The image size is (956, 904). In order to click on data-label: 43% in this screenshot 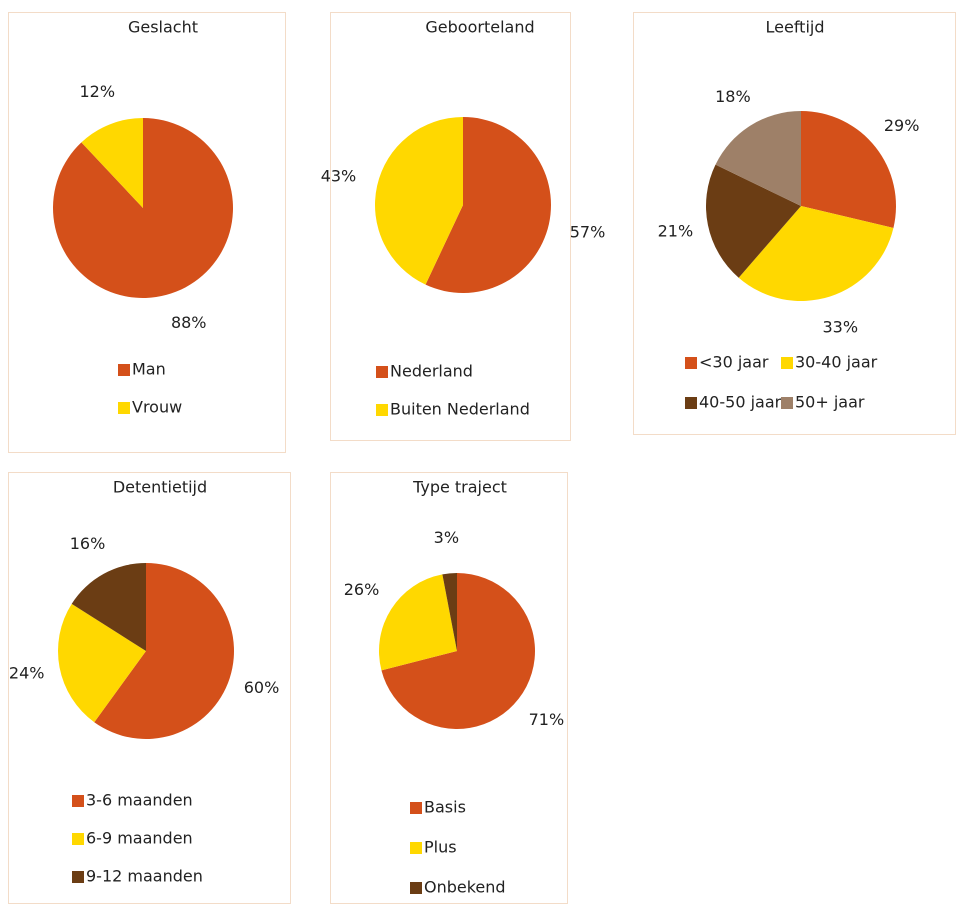, I will do `click(339, 176)`.